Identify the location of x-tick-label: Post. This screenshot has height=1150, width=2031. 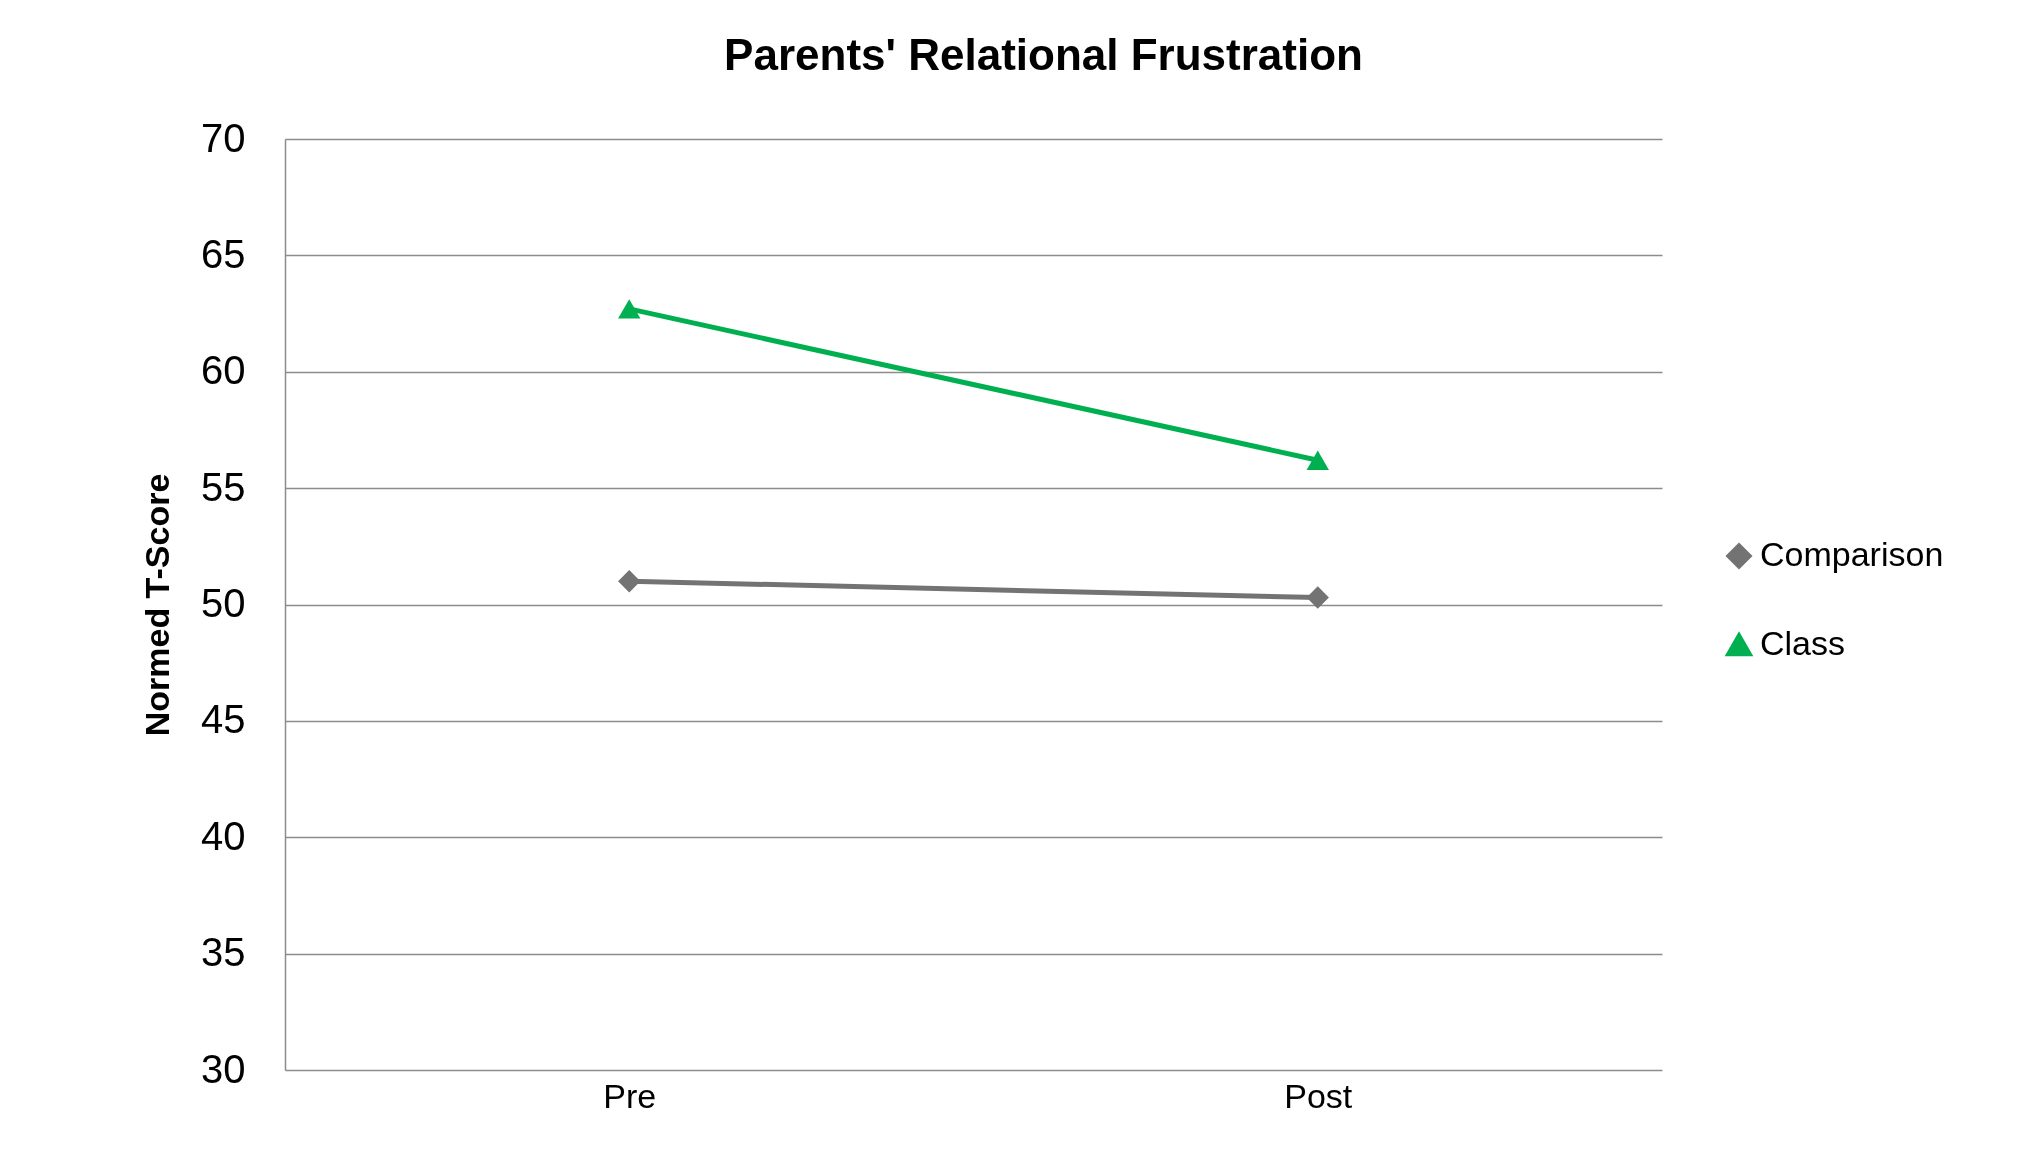
(1318, 1095).